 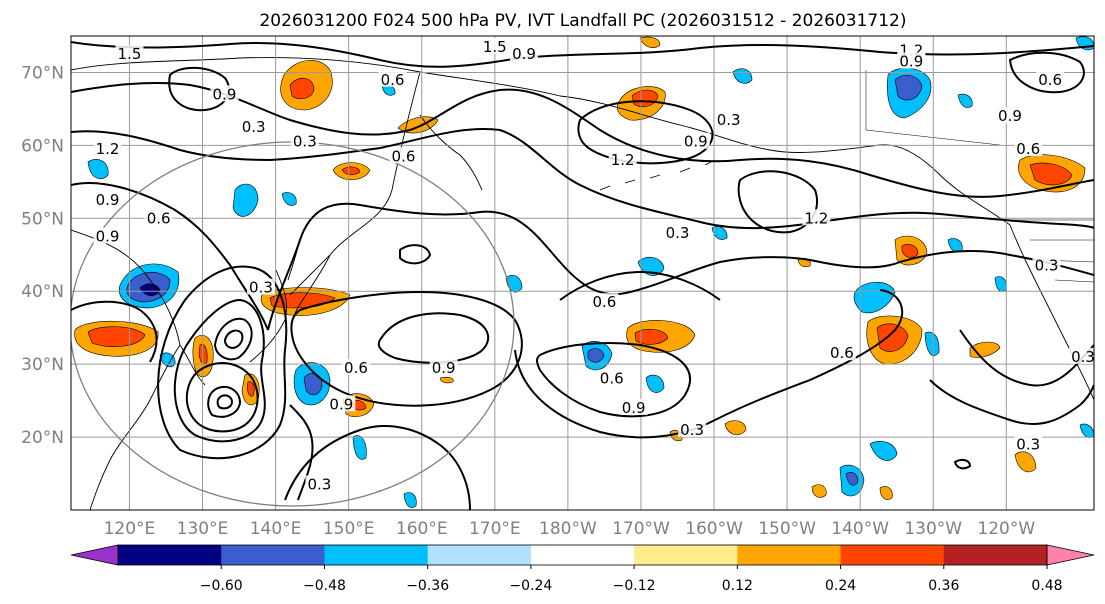 I want to click on latitude-labels: 70°N 60°N 50°N 40°N 30°N 20°N, so click(x=42, y=255).